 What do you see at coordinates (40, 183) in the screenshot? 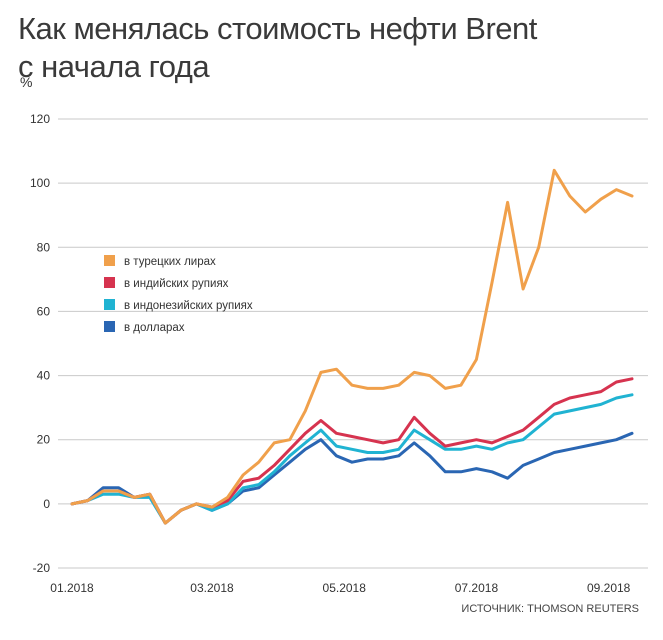
I see `y-tick-label: 100` at bounding box center [40, 183].